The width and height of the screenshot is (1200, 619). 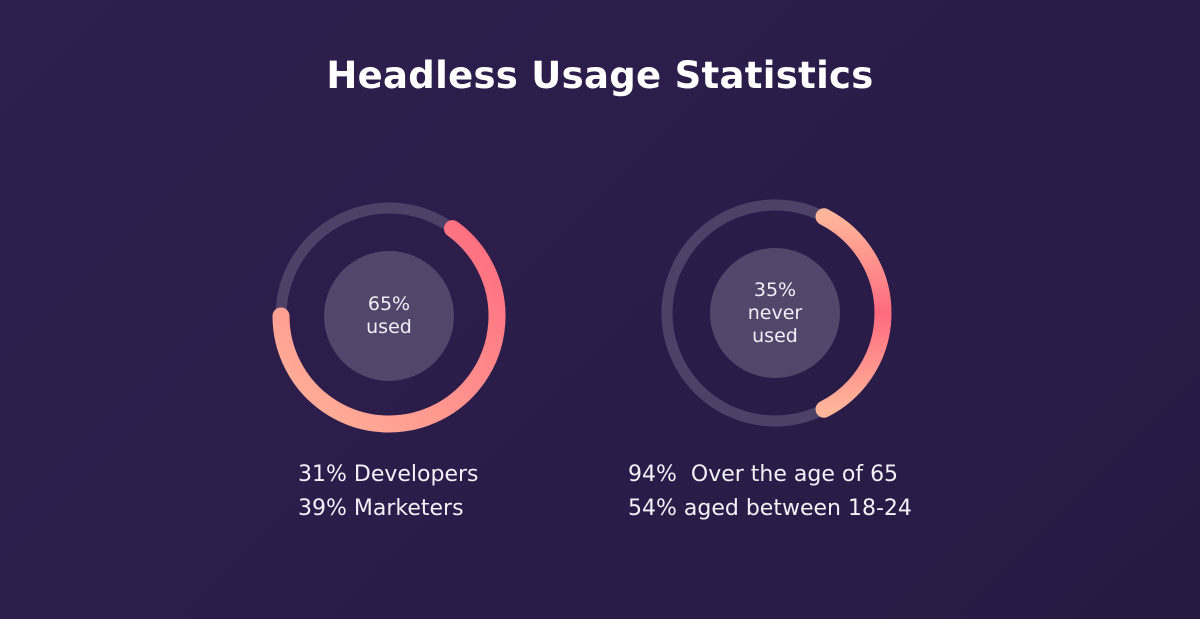 What do you see at coordinates (770, 508) in the screenshot?
I see `stat-note: 54% aged between 18-24` at bounding box center [770, 508].